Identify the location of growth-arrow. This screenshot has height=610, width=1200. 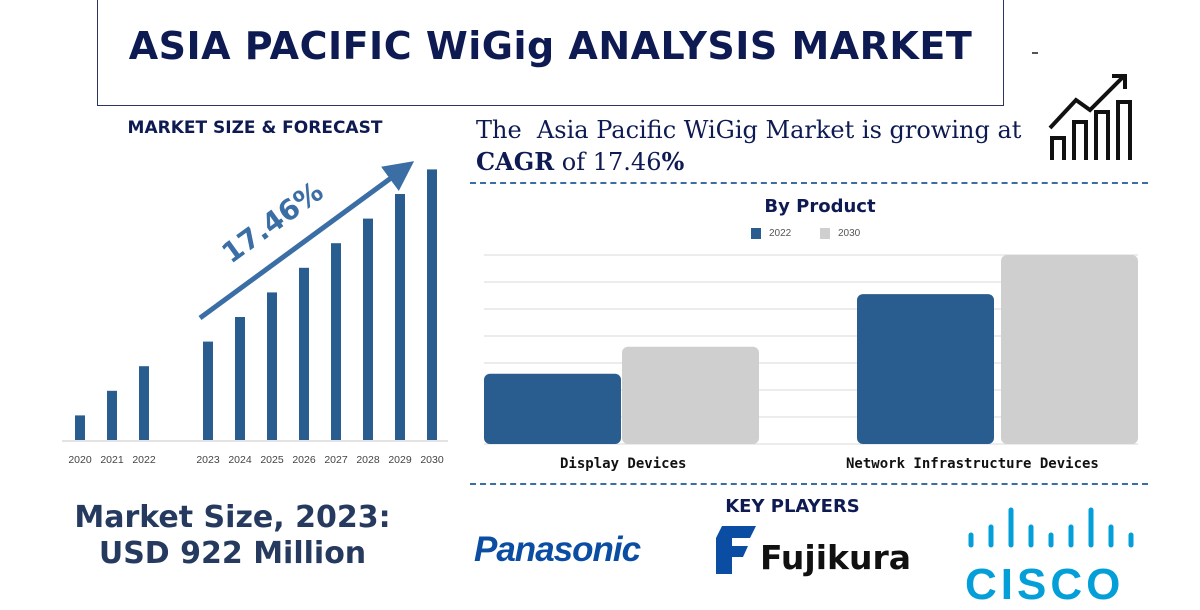
(306, 241).